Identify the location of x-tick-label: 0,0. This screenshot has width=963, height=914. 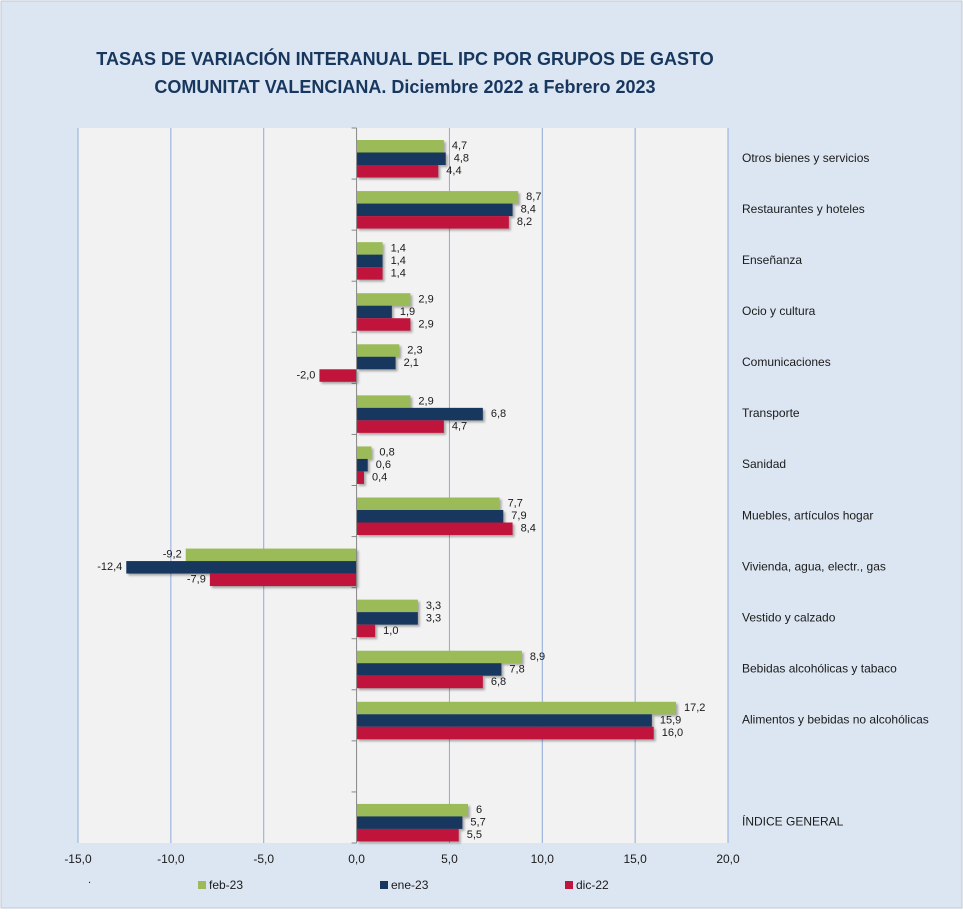
(356, 859).